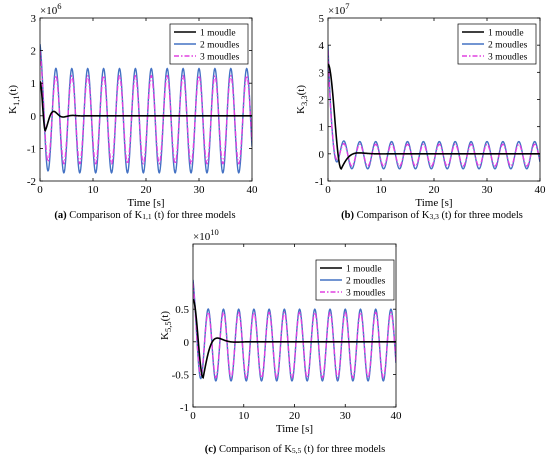 This screenshot has width=550, height=463. I want to click on y-tick-label: 4, so click(322, 46).